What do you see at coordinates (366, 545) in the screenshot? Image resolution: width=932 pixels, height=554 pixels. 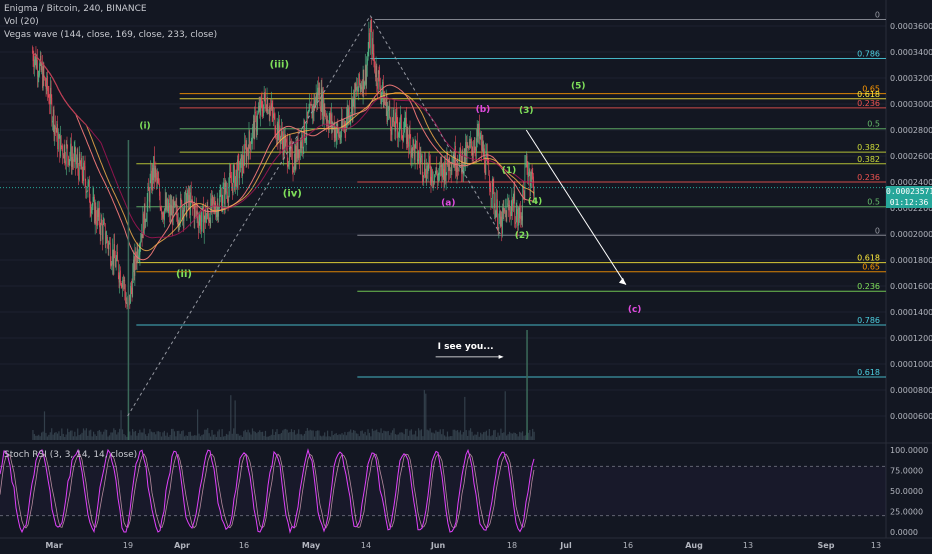 I see `time-axis-label: 14` at bounding box center [366, 545].